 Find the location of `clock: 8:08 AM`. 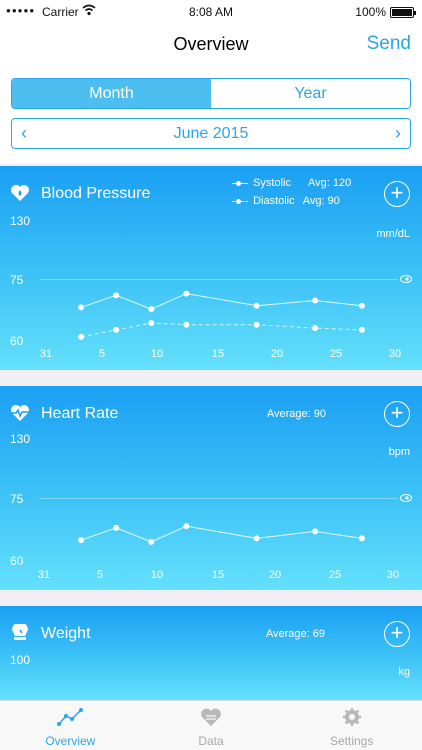

clock: 8:08 AM is located at coordinates (211, 12).